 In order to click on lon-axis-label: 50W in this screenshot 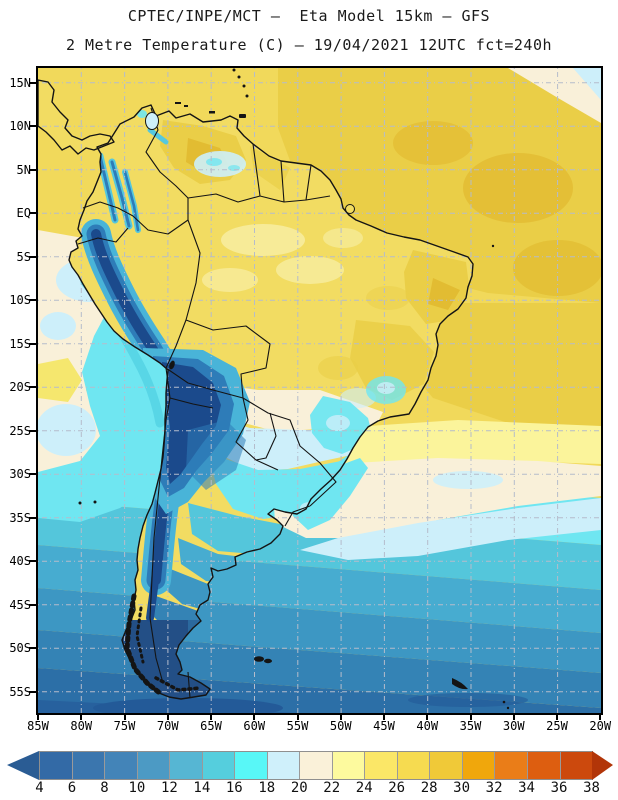, I will do `click(340, 726)`.